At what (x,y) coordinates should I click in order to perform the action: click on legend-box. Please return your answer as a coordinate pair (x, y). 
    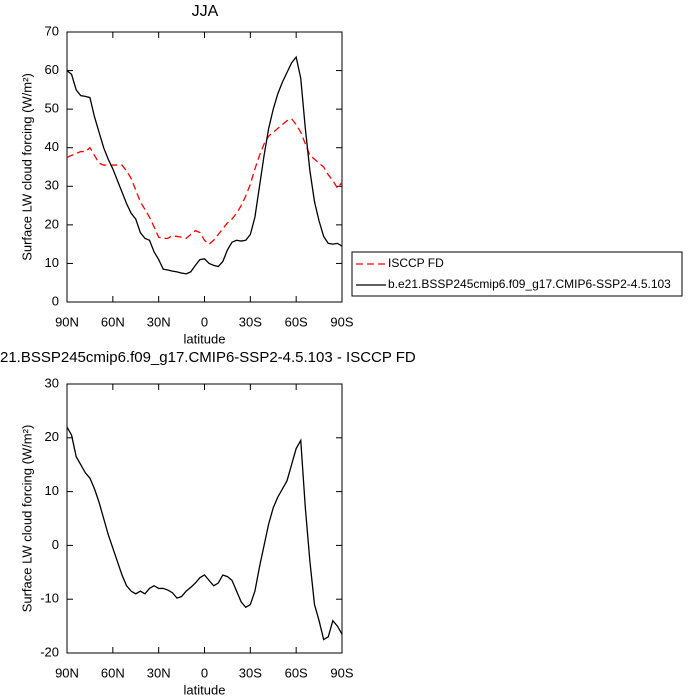
    Looking at the image, I should click on (517, 274).